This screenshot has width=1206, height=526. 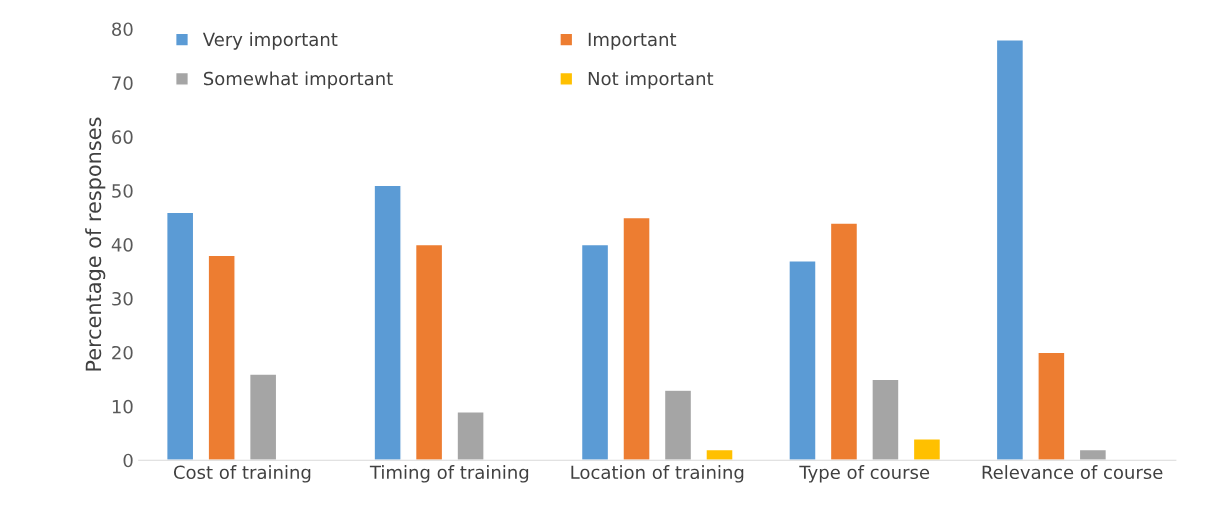 What do you see at coordinates (122, 352) in the screenshot?
I see `y-tick-label: 20` at bounding box center [122, 352].